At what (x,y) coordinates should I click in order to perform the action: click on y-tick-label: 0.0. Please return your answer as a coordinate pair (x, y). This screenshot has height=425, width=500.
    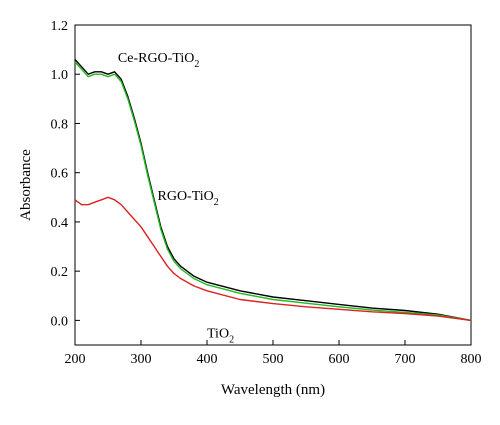
    Looking at the image, I should click on (60, 321).